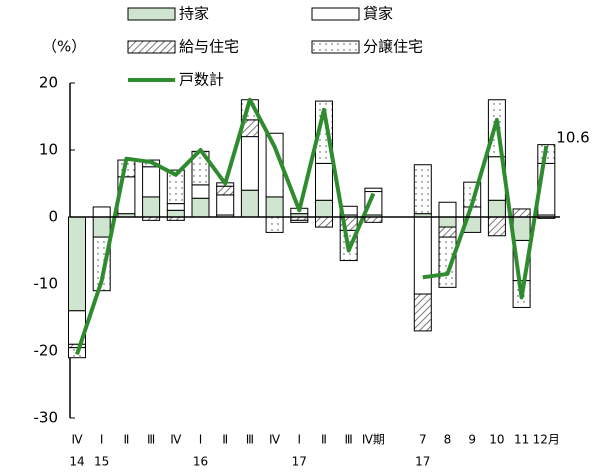 The height and width of the screenshot is (474, 607). I want to click on x-tick-label: 8, so click(448, 440).